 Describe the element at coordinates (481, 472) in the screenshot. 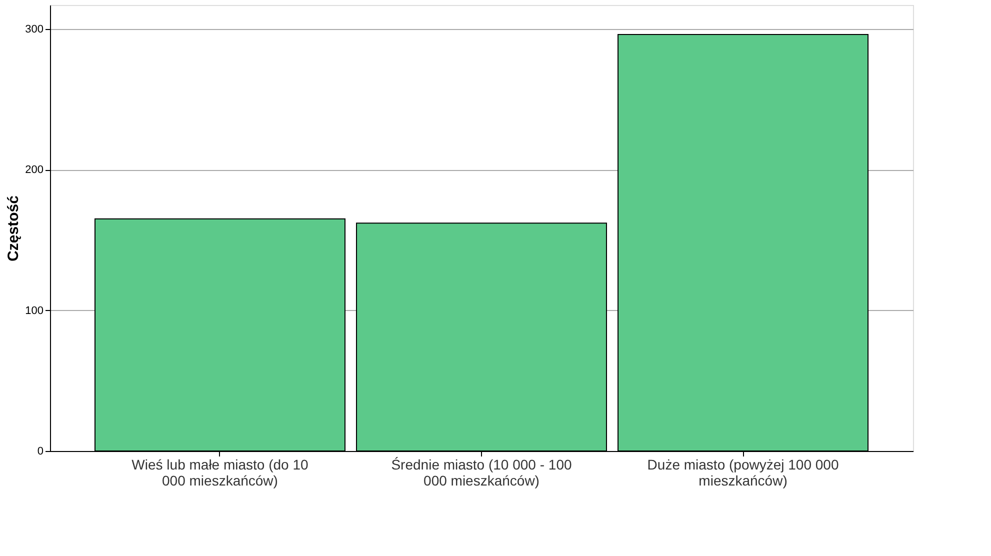

I see `x-tick-label: Średnie miasto (10 000 - 100 000 mieszkańców)` at that location.